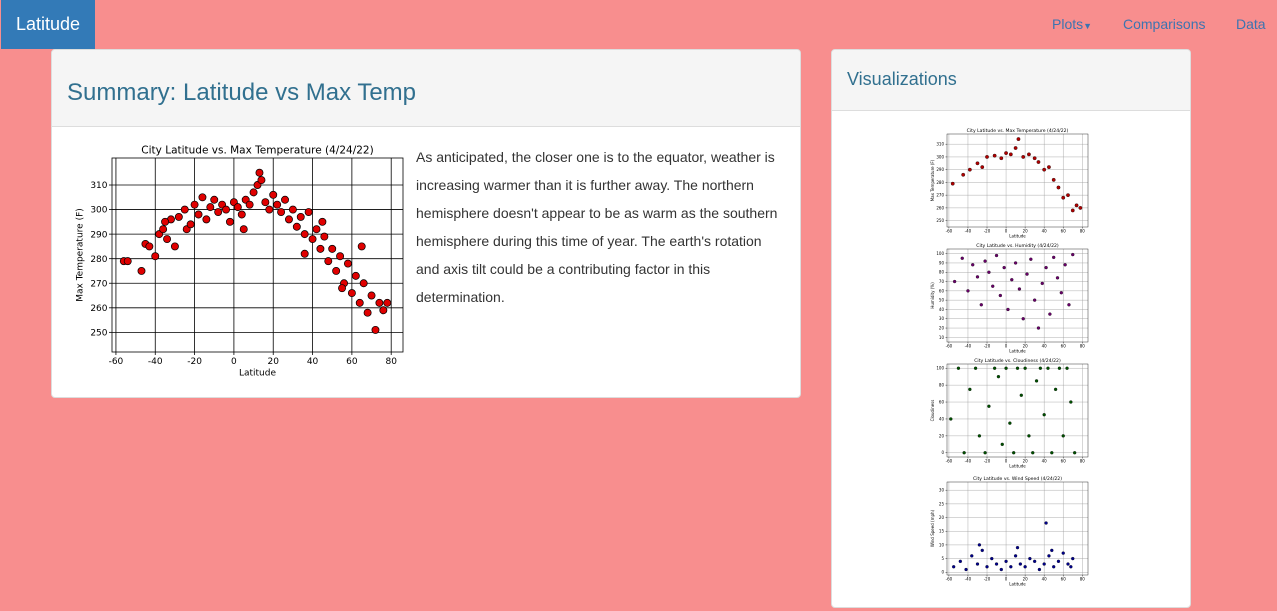 This screenshot has width=1277, height=611. Describe the element at coordinates (1011, 80) in the screenshot. I see `visualizations-title: Visualizations` at that location.